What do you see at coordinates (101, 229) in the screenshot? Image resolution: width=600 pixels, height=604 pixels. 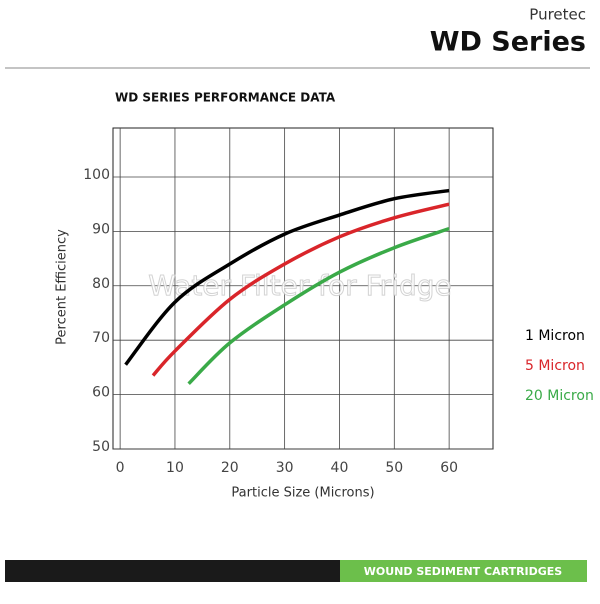 I see `y-tick-label: 90` at bounding box center [101, 229].